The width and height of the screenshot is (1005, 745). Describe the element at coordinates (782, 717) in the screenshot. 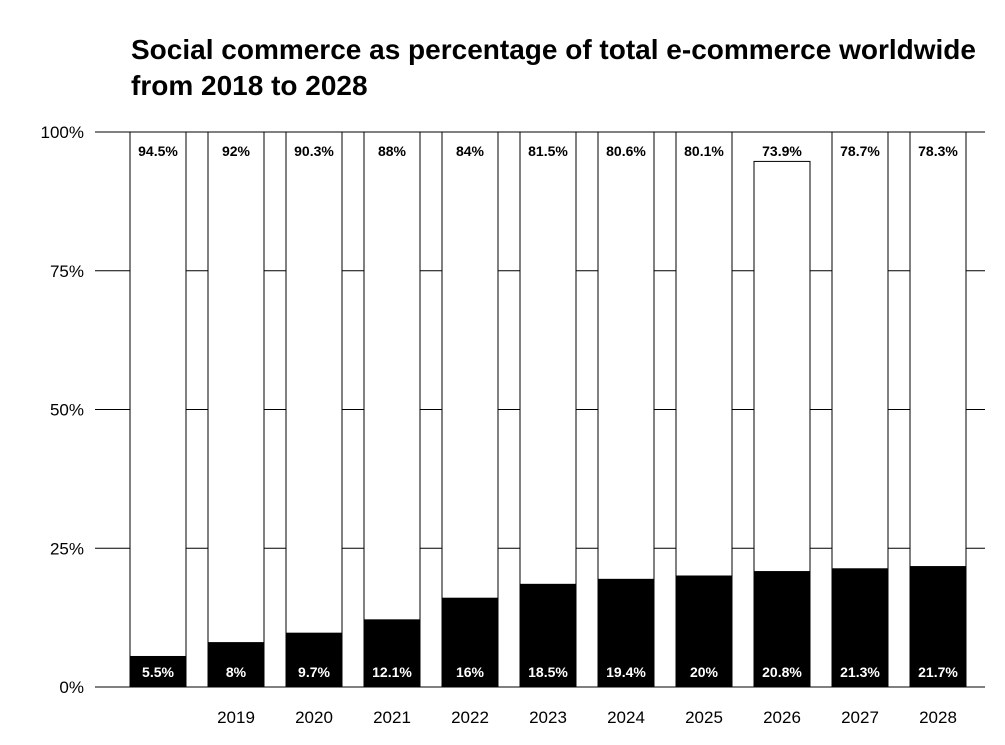

I see `x-tick-label: 2026` at that location.